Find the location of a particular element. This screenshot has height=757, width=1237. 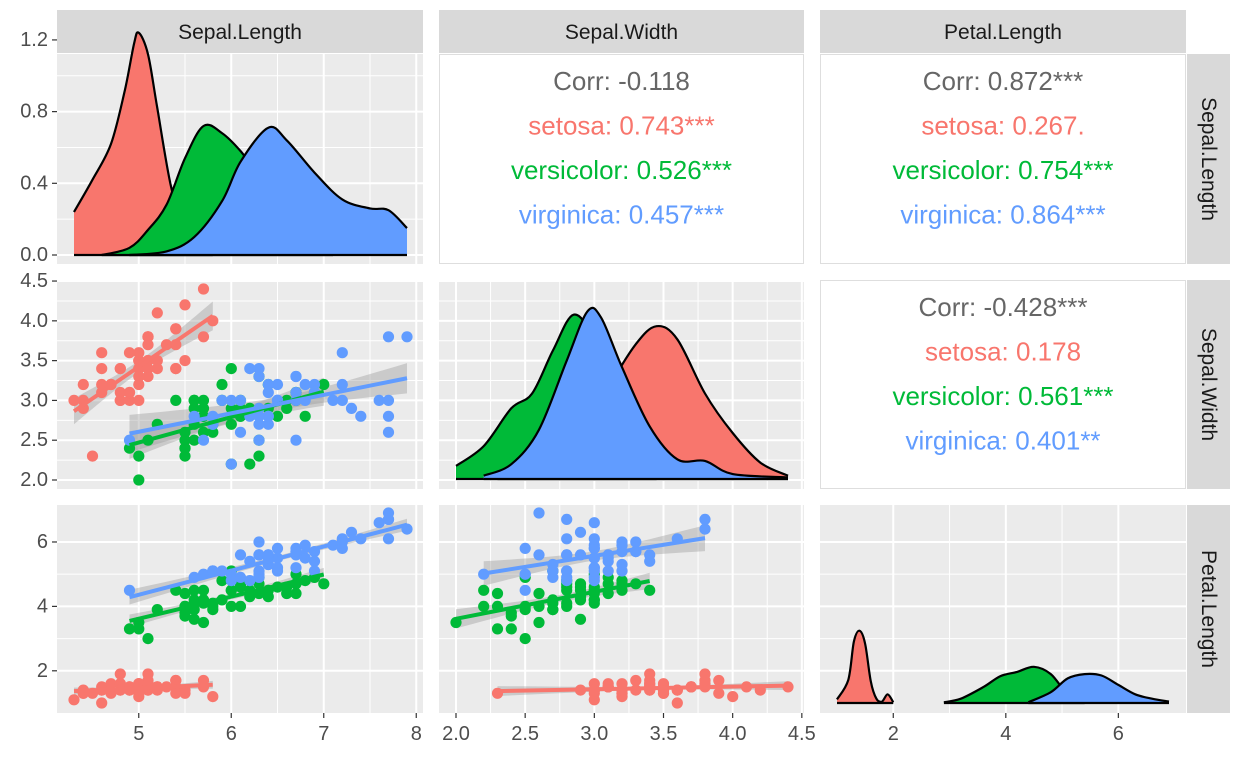

x-tick-label: 3.0 is located at coordinates (594, 734).